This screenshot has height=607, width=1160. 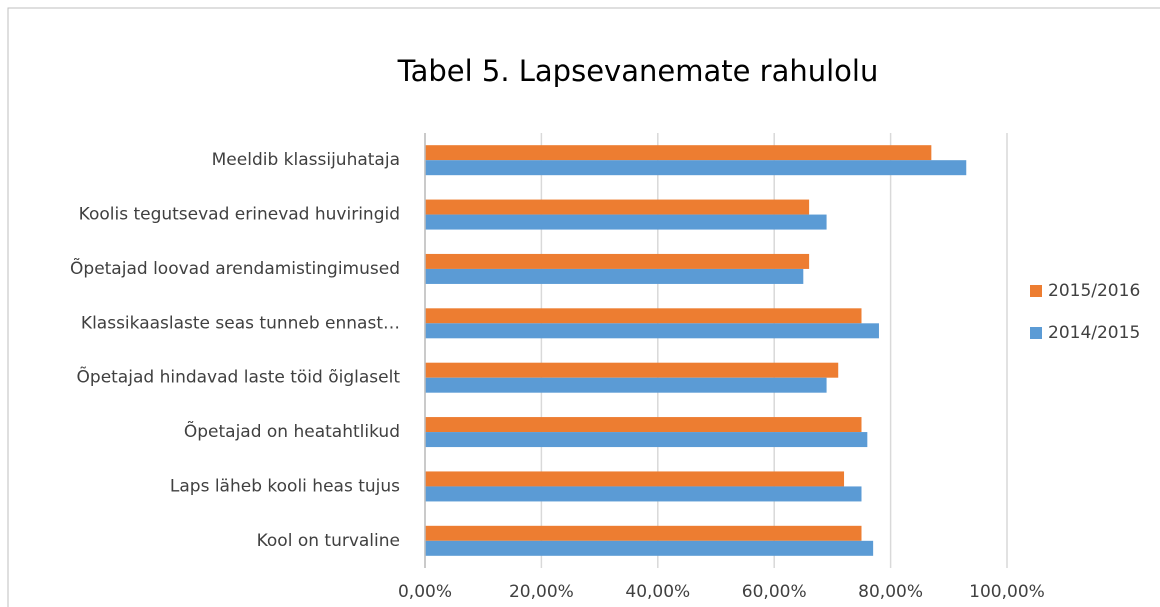 I want to click on legend-label: 2014/2015, so click(x=1094, y=333).